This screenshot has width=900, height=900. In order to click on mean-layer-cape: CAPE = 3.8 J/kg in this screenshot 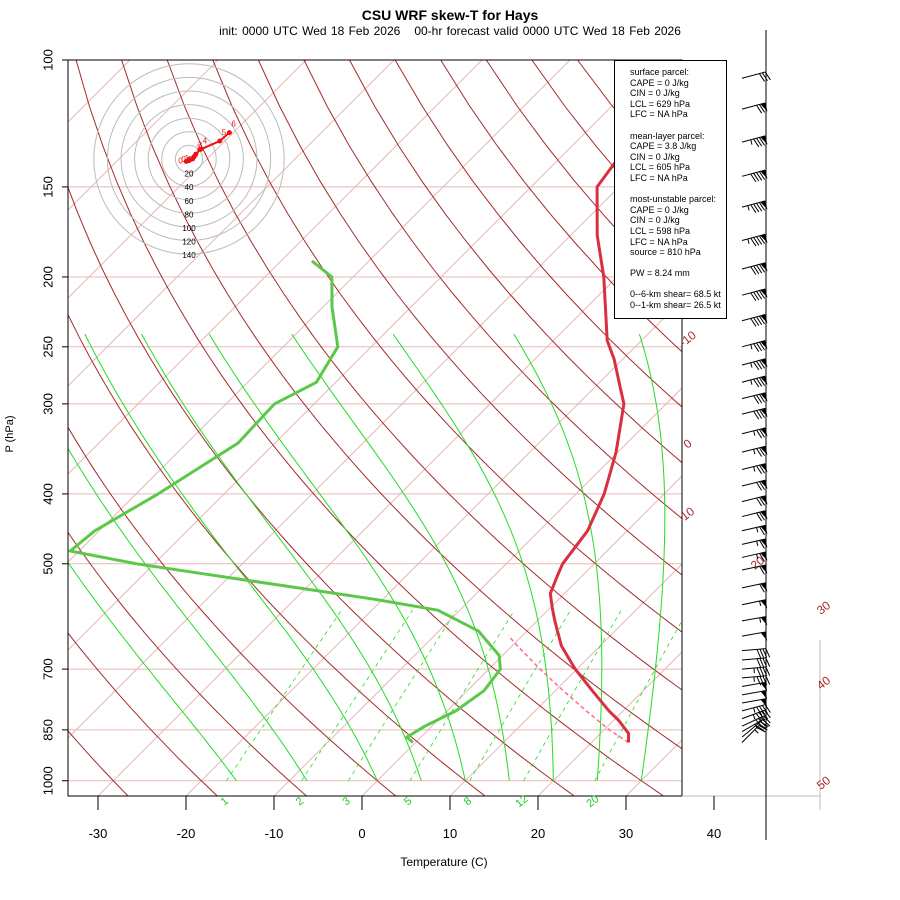, I will do `click(663, 146)`.